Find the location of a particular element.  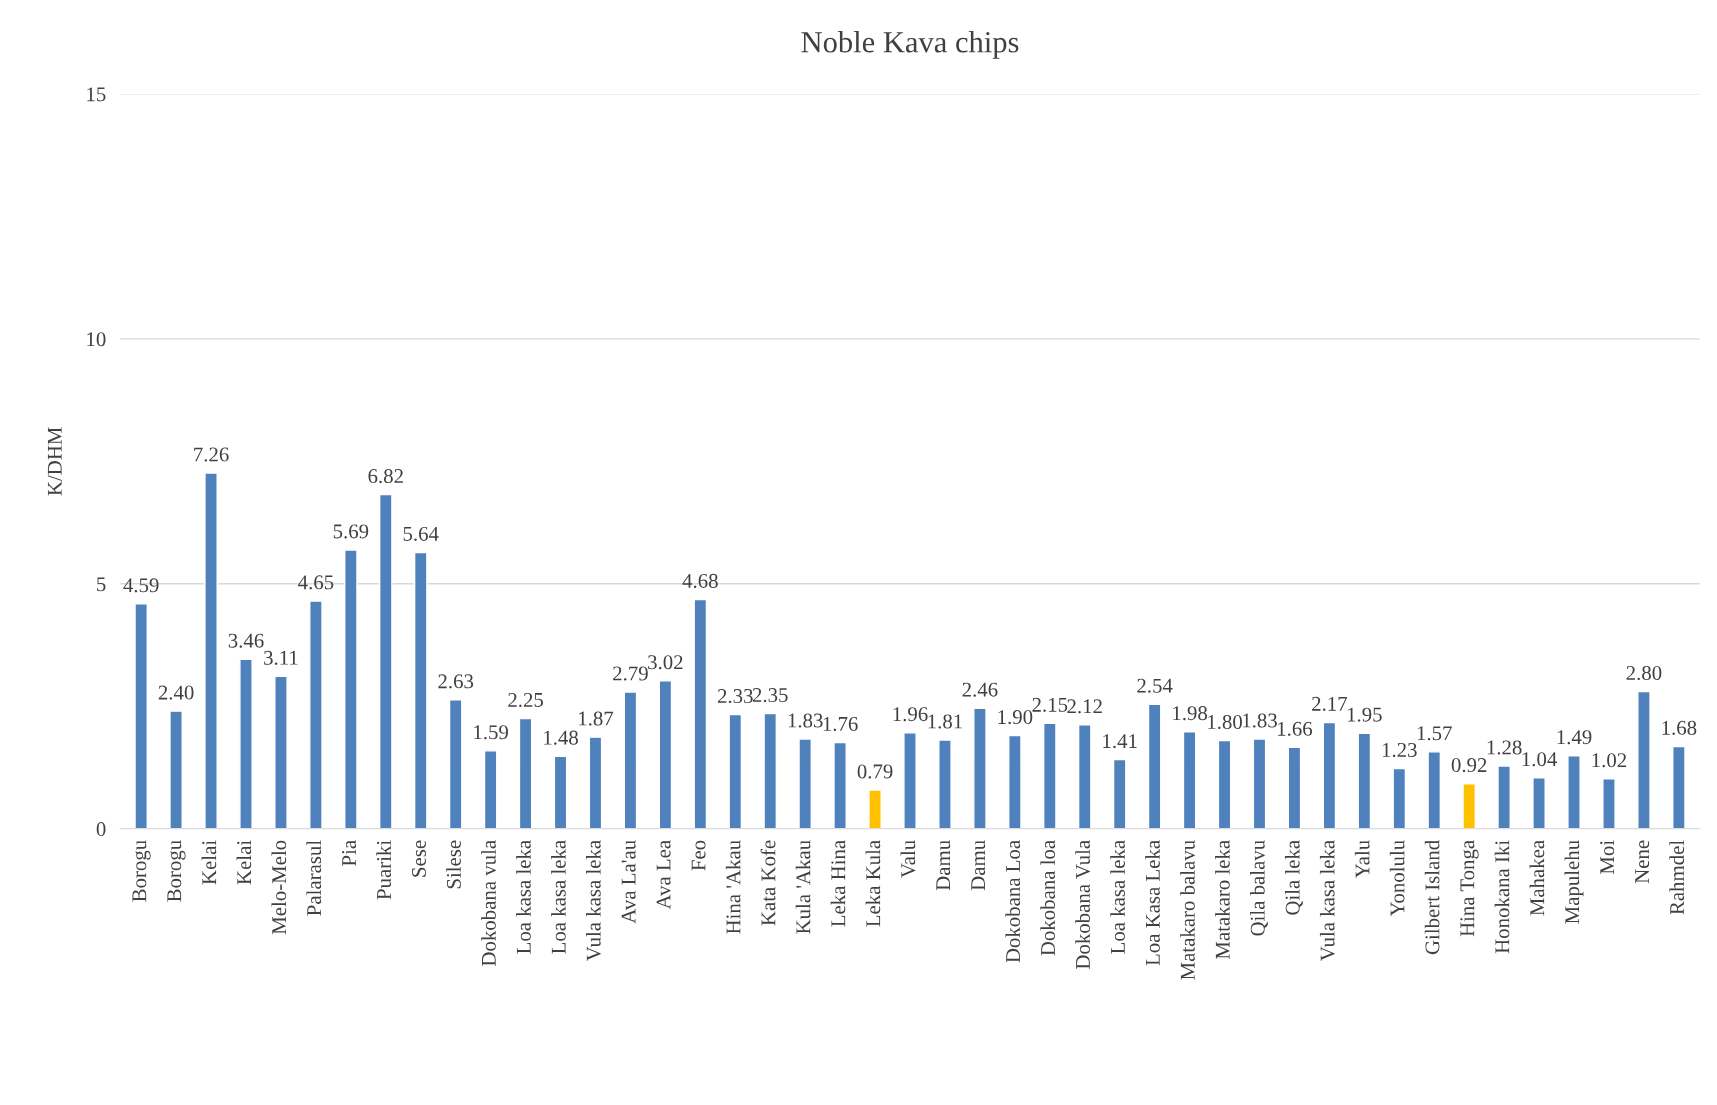

data-label: 5.64 is located at coordinates (421, 533).